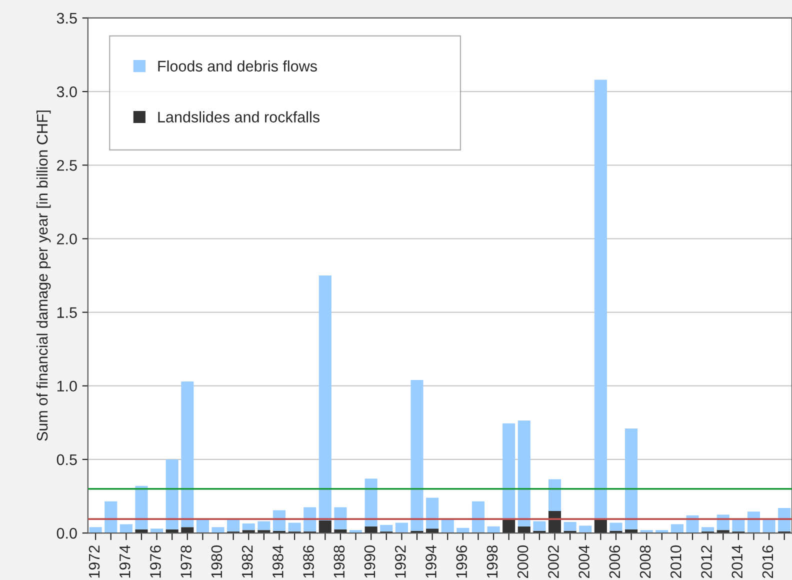 Image resolution: width=792 pixels, height=580 pixels. Describe the element at coordinates (431, 561) in the screenshot. I see `x-tick-label: 1994` at that location.